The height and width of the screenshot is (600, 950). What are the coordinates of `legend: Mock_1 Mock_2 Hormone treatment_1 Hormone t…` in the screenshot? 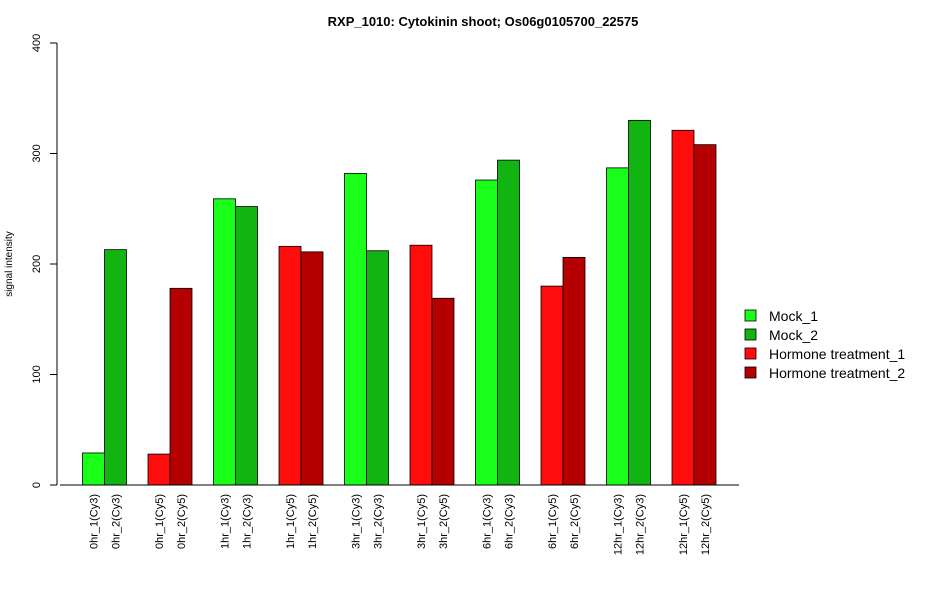 It's located at (824, 344).